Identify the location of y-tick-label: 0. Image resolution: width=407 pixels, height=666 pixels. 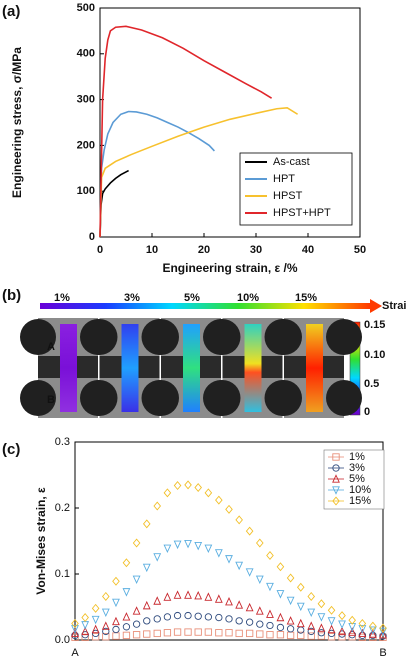
(92, 237).